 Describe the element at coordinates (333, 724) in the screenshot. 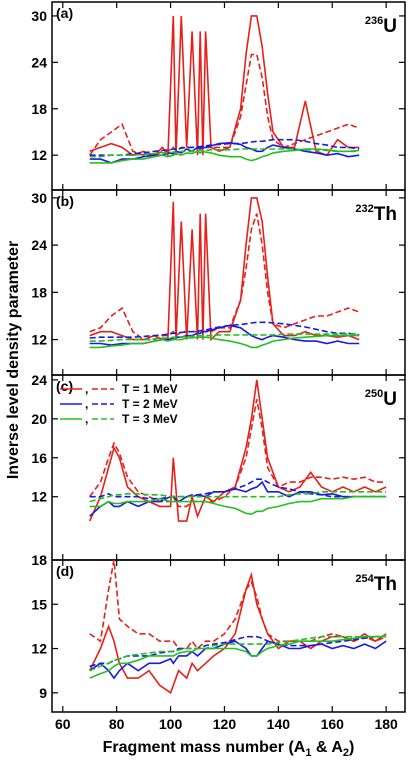

I see `x-tick-label: 160` at that location.